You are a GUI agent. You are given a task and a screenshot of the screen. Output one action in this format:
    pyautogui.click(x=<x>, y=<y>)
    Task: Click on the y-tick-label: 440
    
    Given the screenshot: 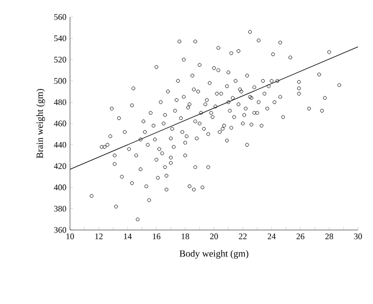 What is the action you would take?
    pyautogui.click(x=60, y=145)
    